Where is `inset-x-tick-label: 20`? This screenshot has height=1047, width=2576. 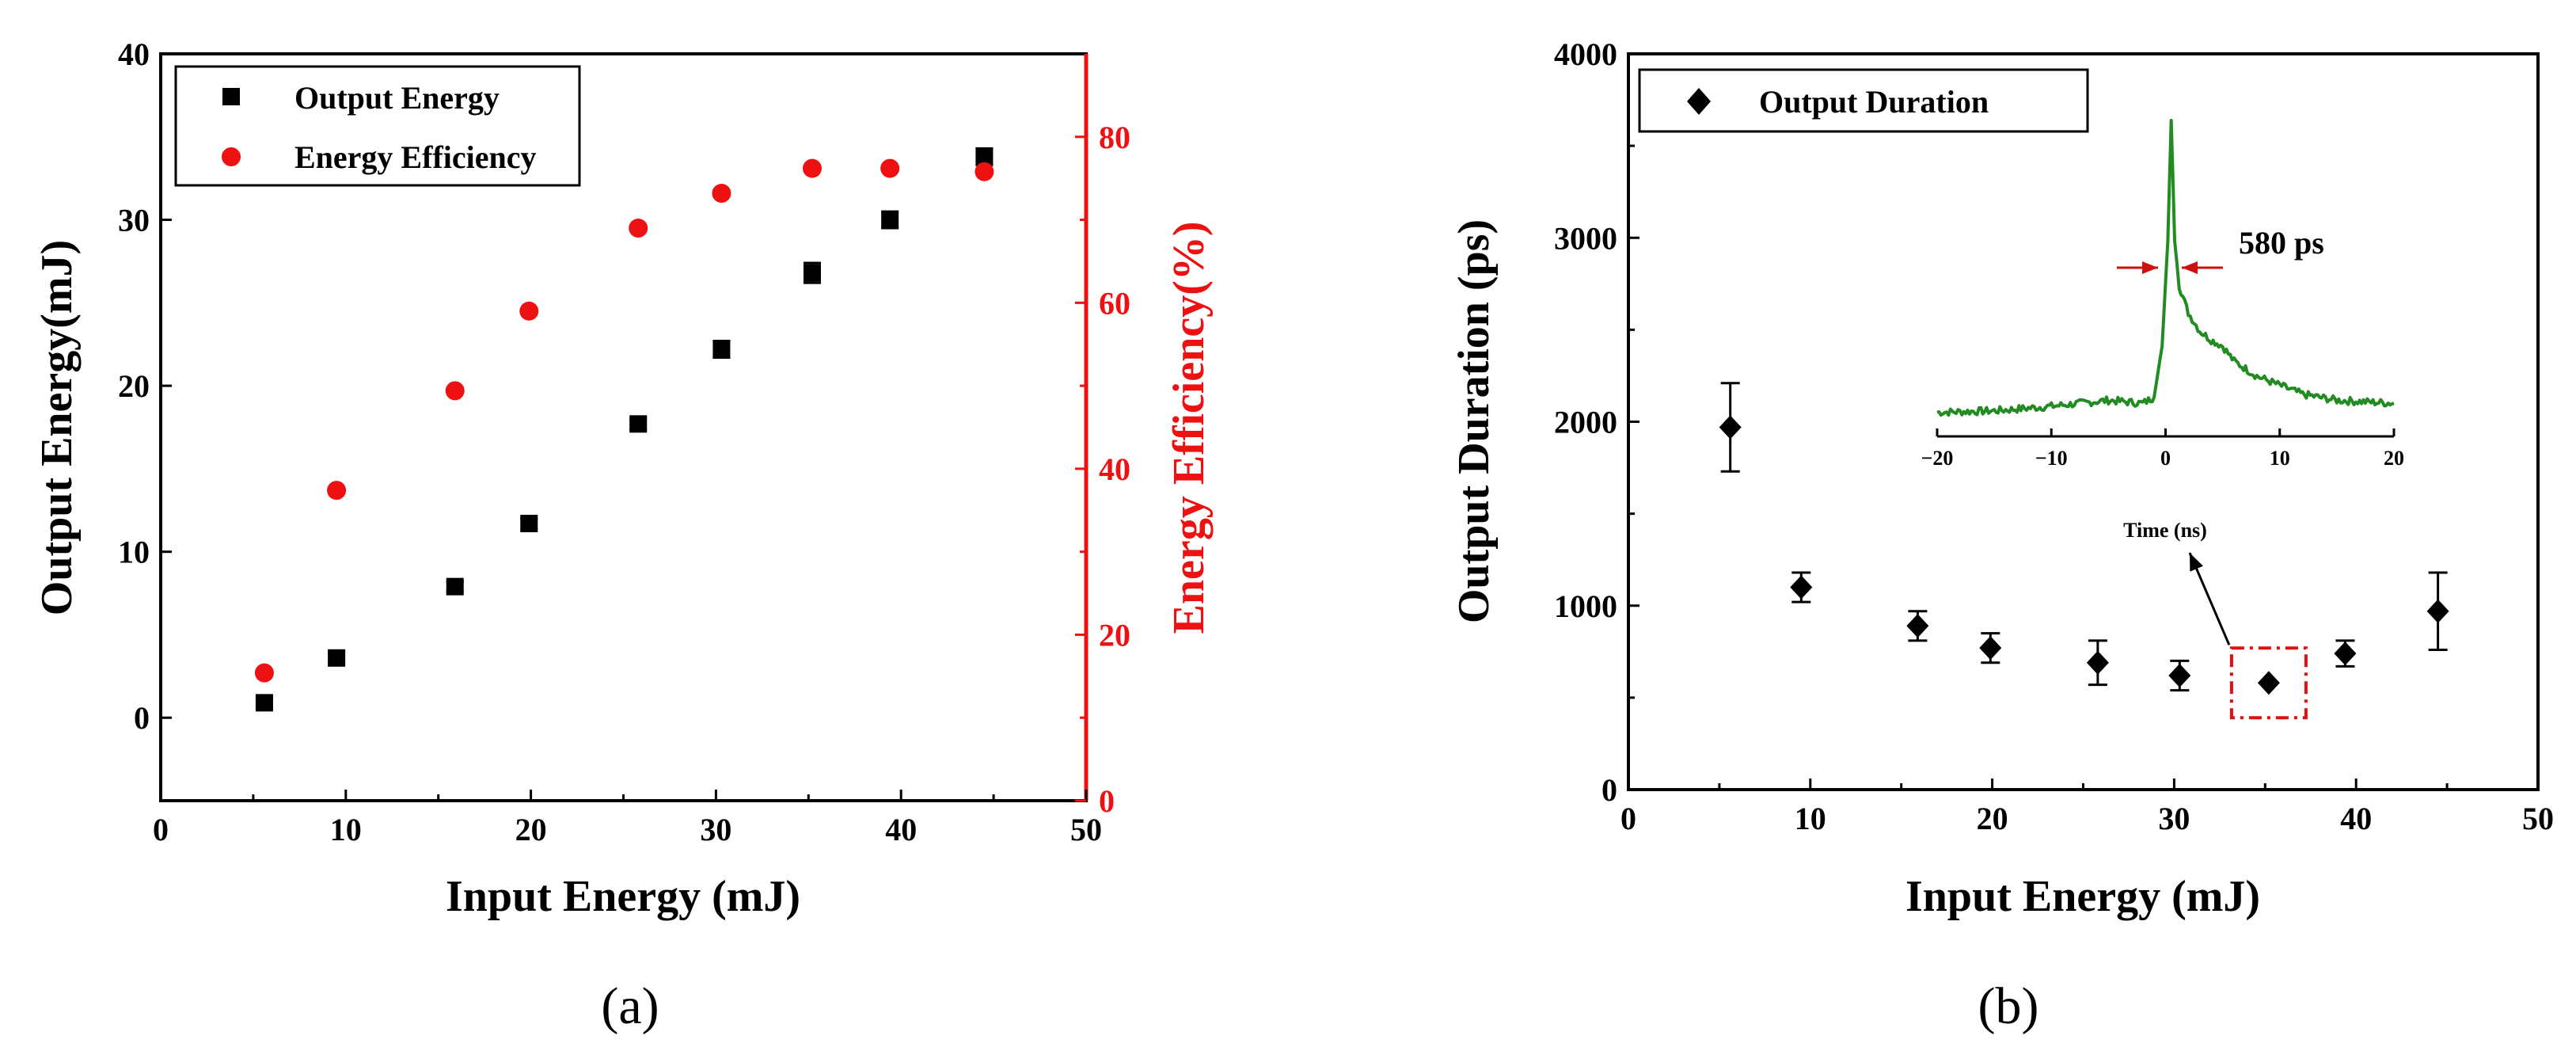
inset-x-tick-label: 20 is located at coordinates (2394, 458).